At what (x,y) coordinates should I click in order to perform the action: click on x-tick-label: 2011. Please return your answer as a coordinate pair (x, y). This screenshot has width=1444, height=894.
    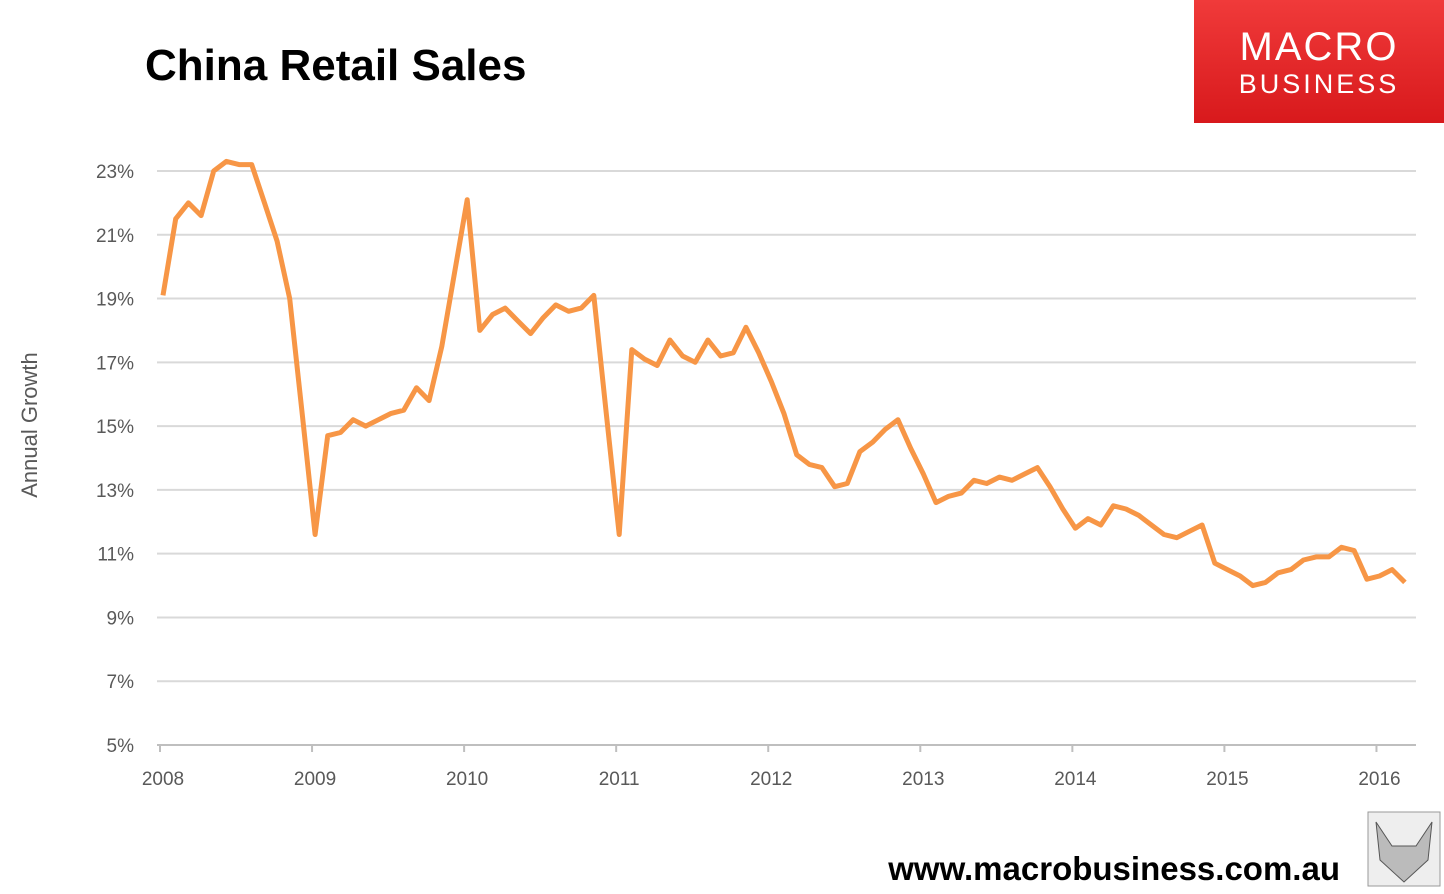
    Looking at the image, I should click on (619, 779).